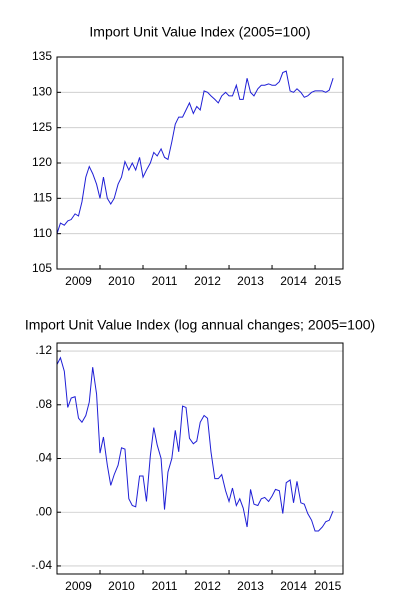 The height and width of the screenshot is (609, 400). Describe the element at coordinates (43, 404) in the screenshot. I see `y-tick-label: .08` at that location.